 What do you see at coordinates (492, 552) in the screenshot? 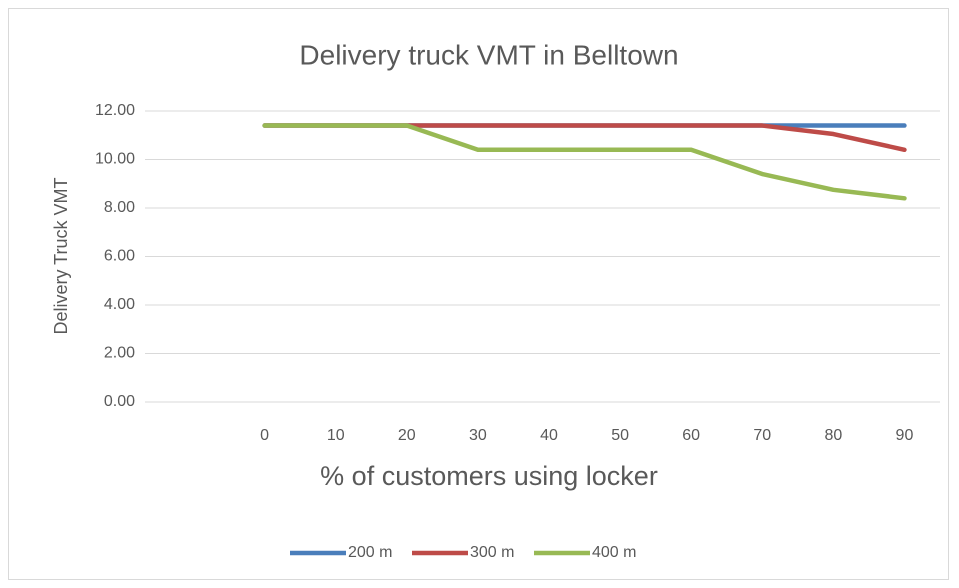
I see `legend-label: 300 m` at bounding box center [492, 552].